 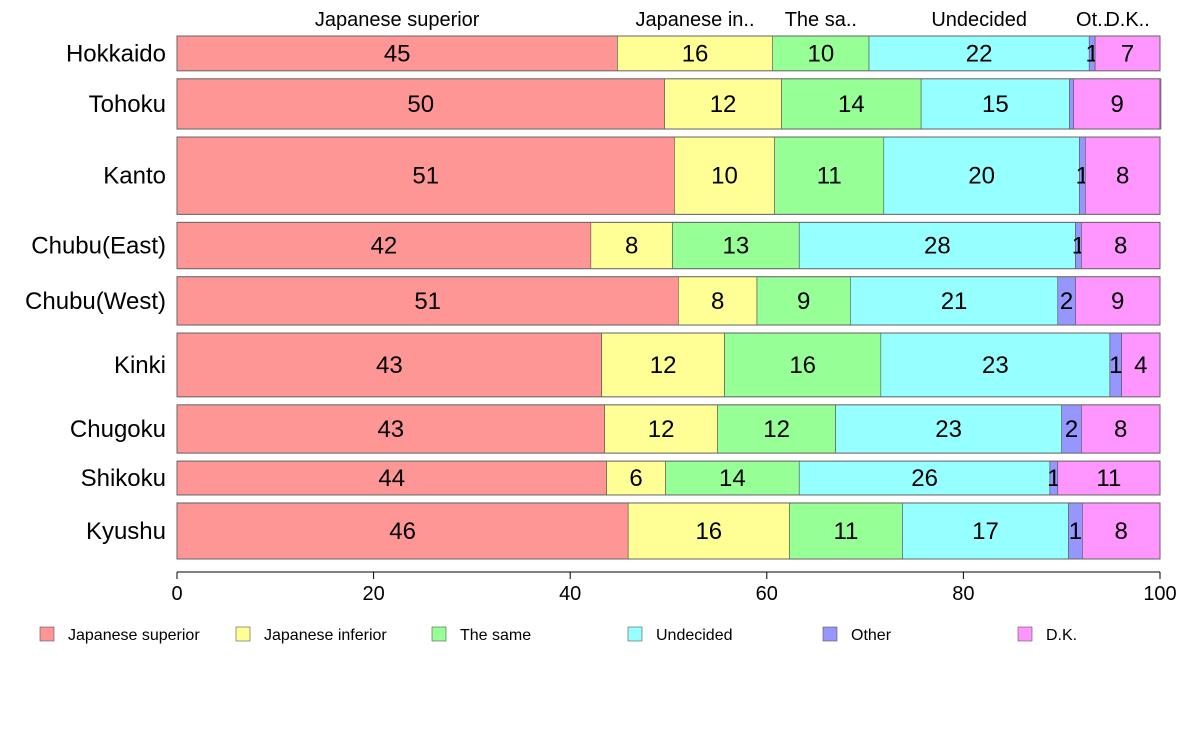 What do you see at coordinates (718, 301) in the screenshot?
I see `segment-chubu-west-japanese-inferior` at bounding box center [718, 301].